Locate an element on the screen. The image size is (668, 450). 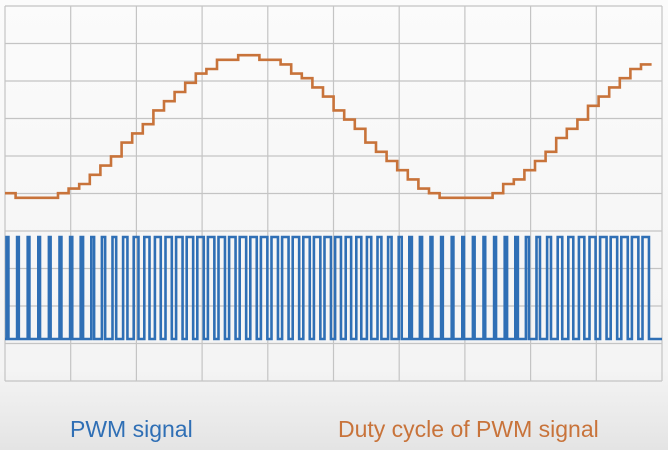
duty-label: Duty cycle of PWM signal is located at coordinates (468, 429).